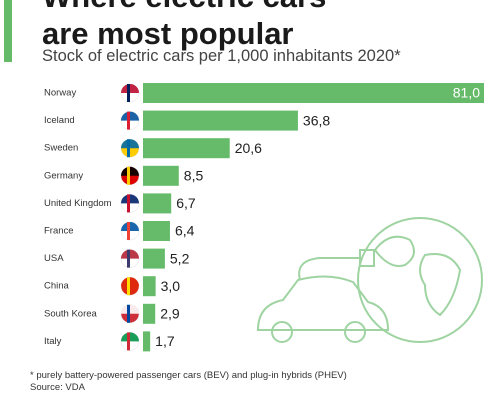 Image resolution: width=495 pixels, height=400 pixels. I want to click on source: Source: VDA, so click(57, 387).